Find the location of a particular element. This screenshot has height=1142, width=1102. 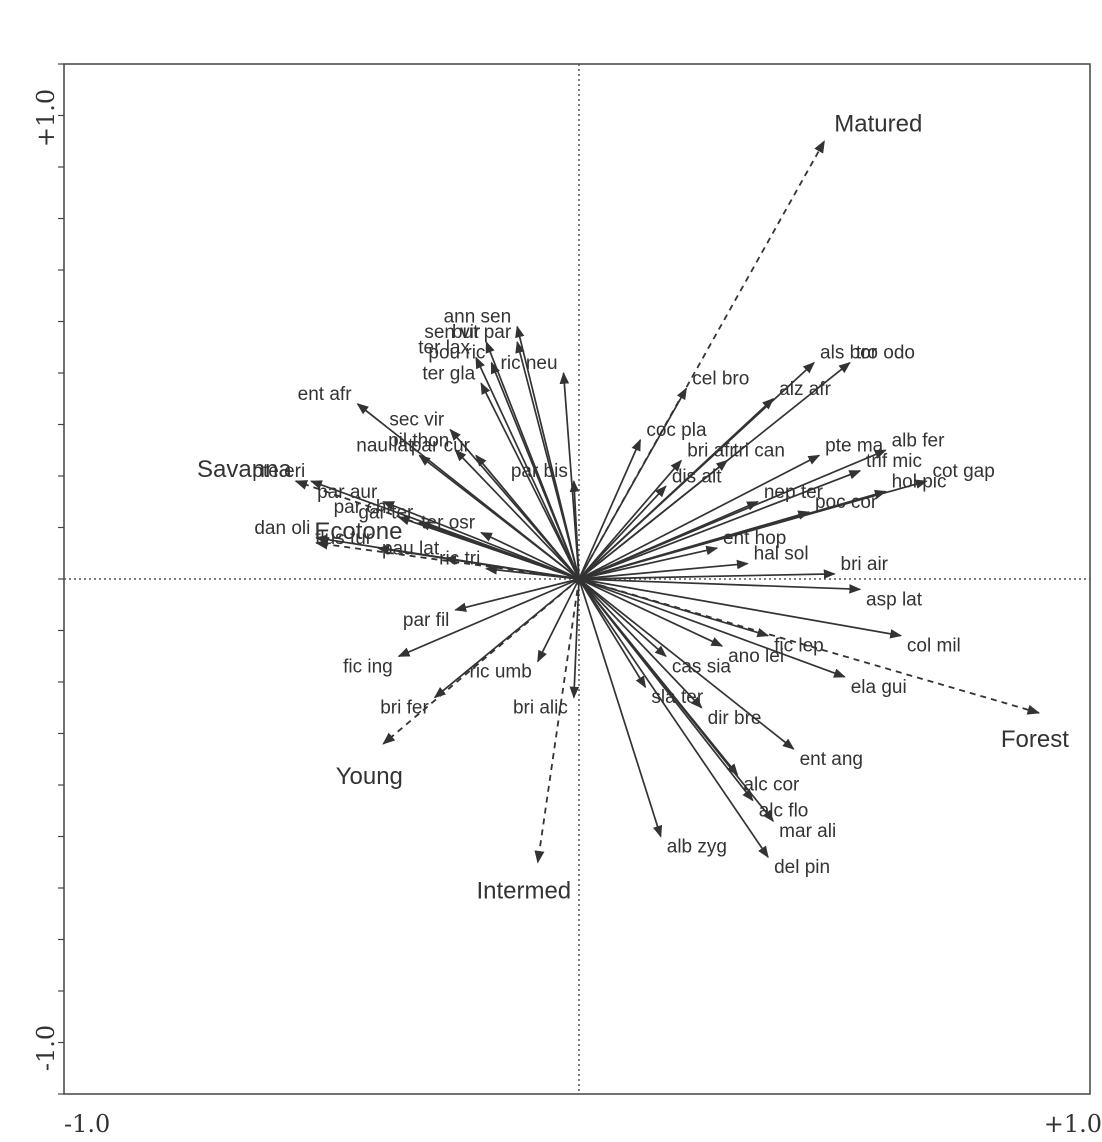

environment-arrow-ecotone is located at coordinates (447, 559).